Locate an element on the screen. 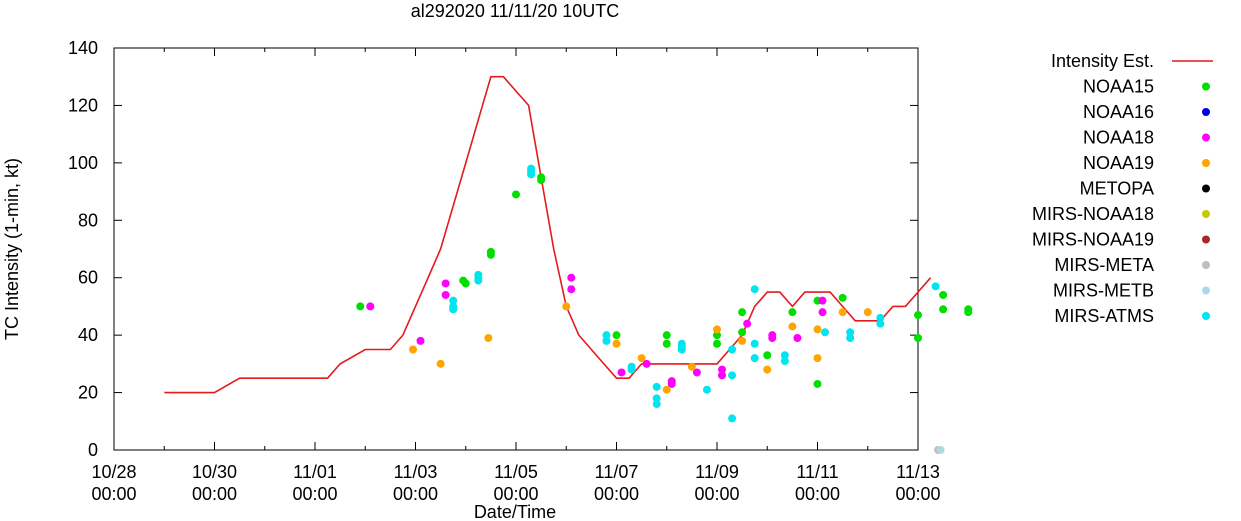 This screenshot has width=1241, height=521. legend-label-intensity est.: Intensity Est. is located at coordinates (1102, 61).